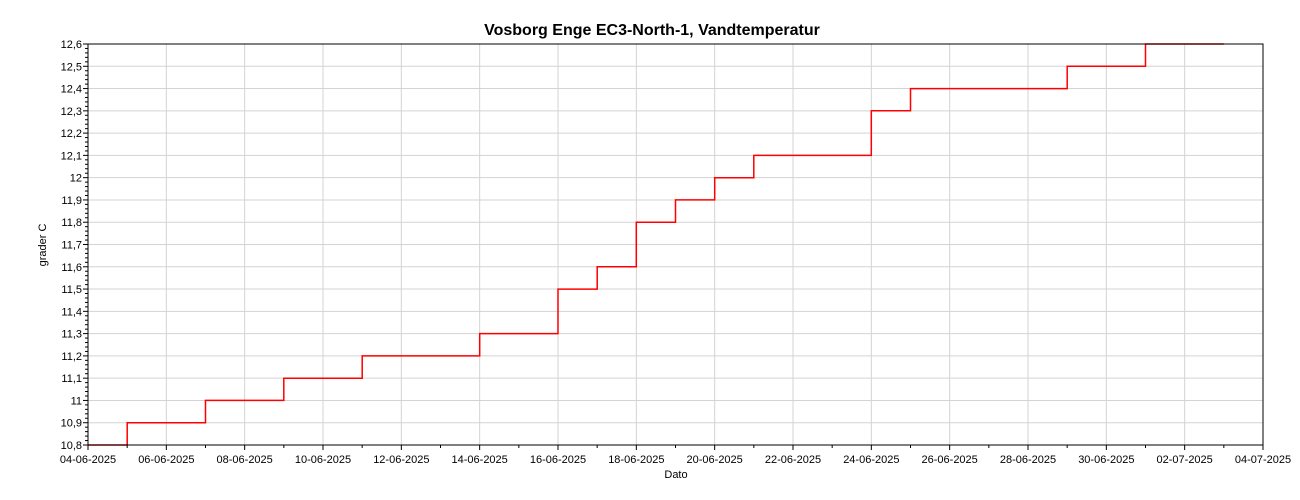 The height and width of the screenshot is (500, 1300). I want to click on y-tick-label: 11,3, so click(71, 335).